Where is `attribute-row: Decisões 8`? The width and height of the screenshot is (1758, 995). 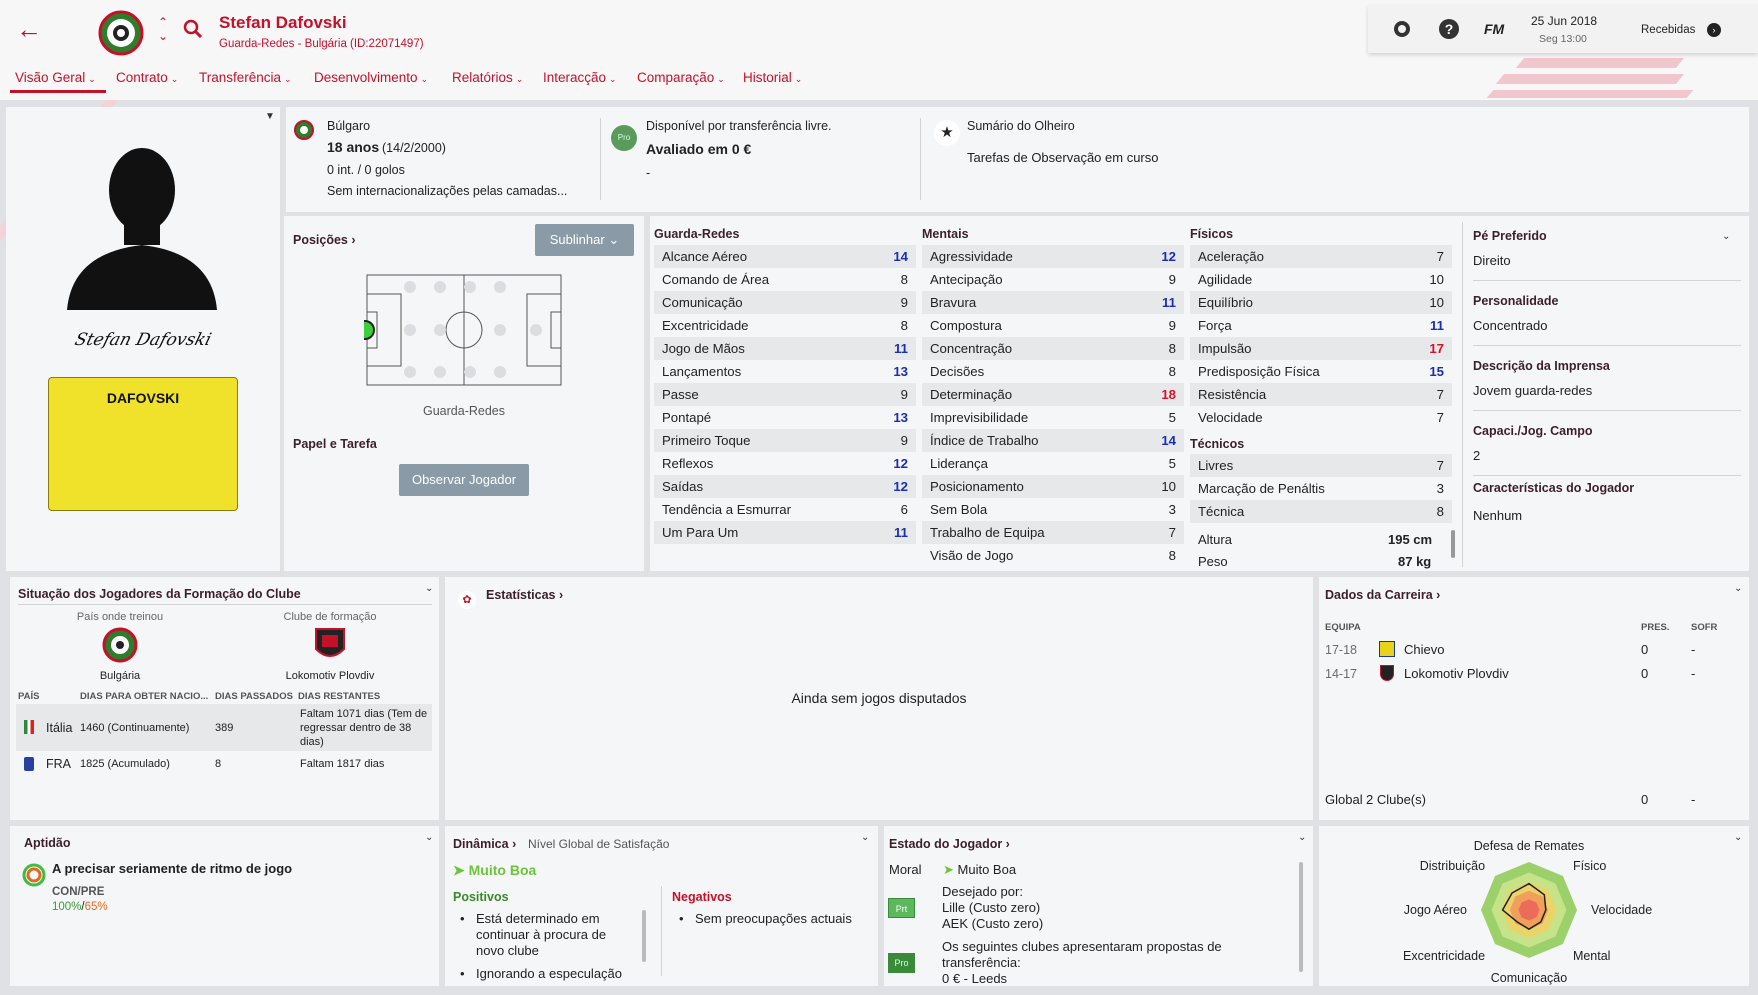
attribute-row: Decisões 8 is located at coordinates (1053, 371).